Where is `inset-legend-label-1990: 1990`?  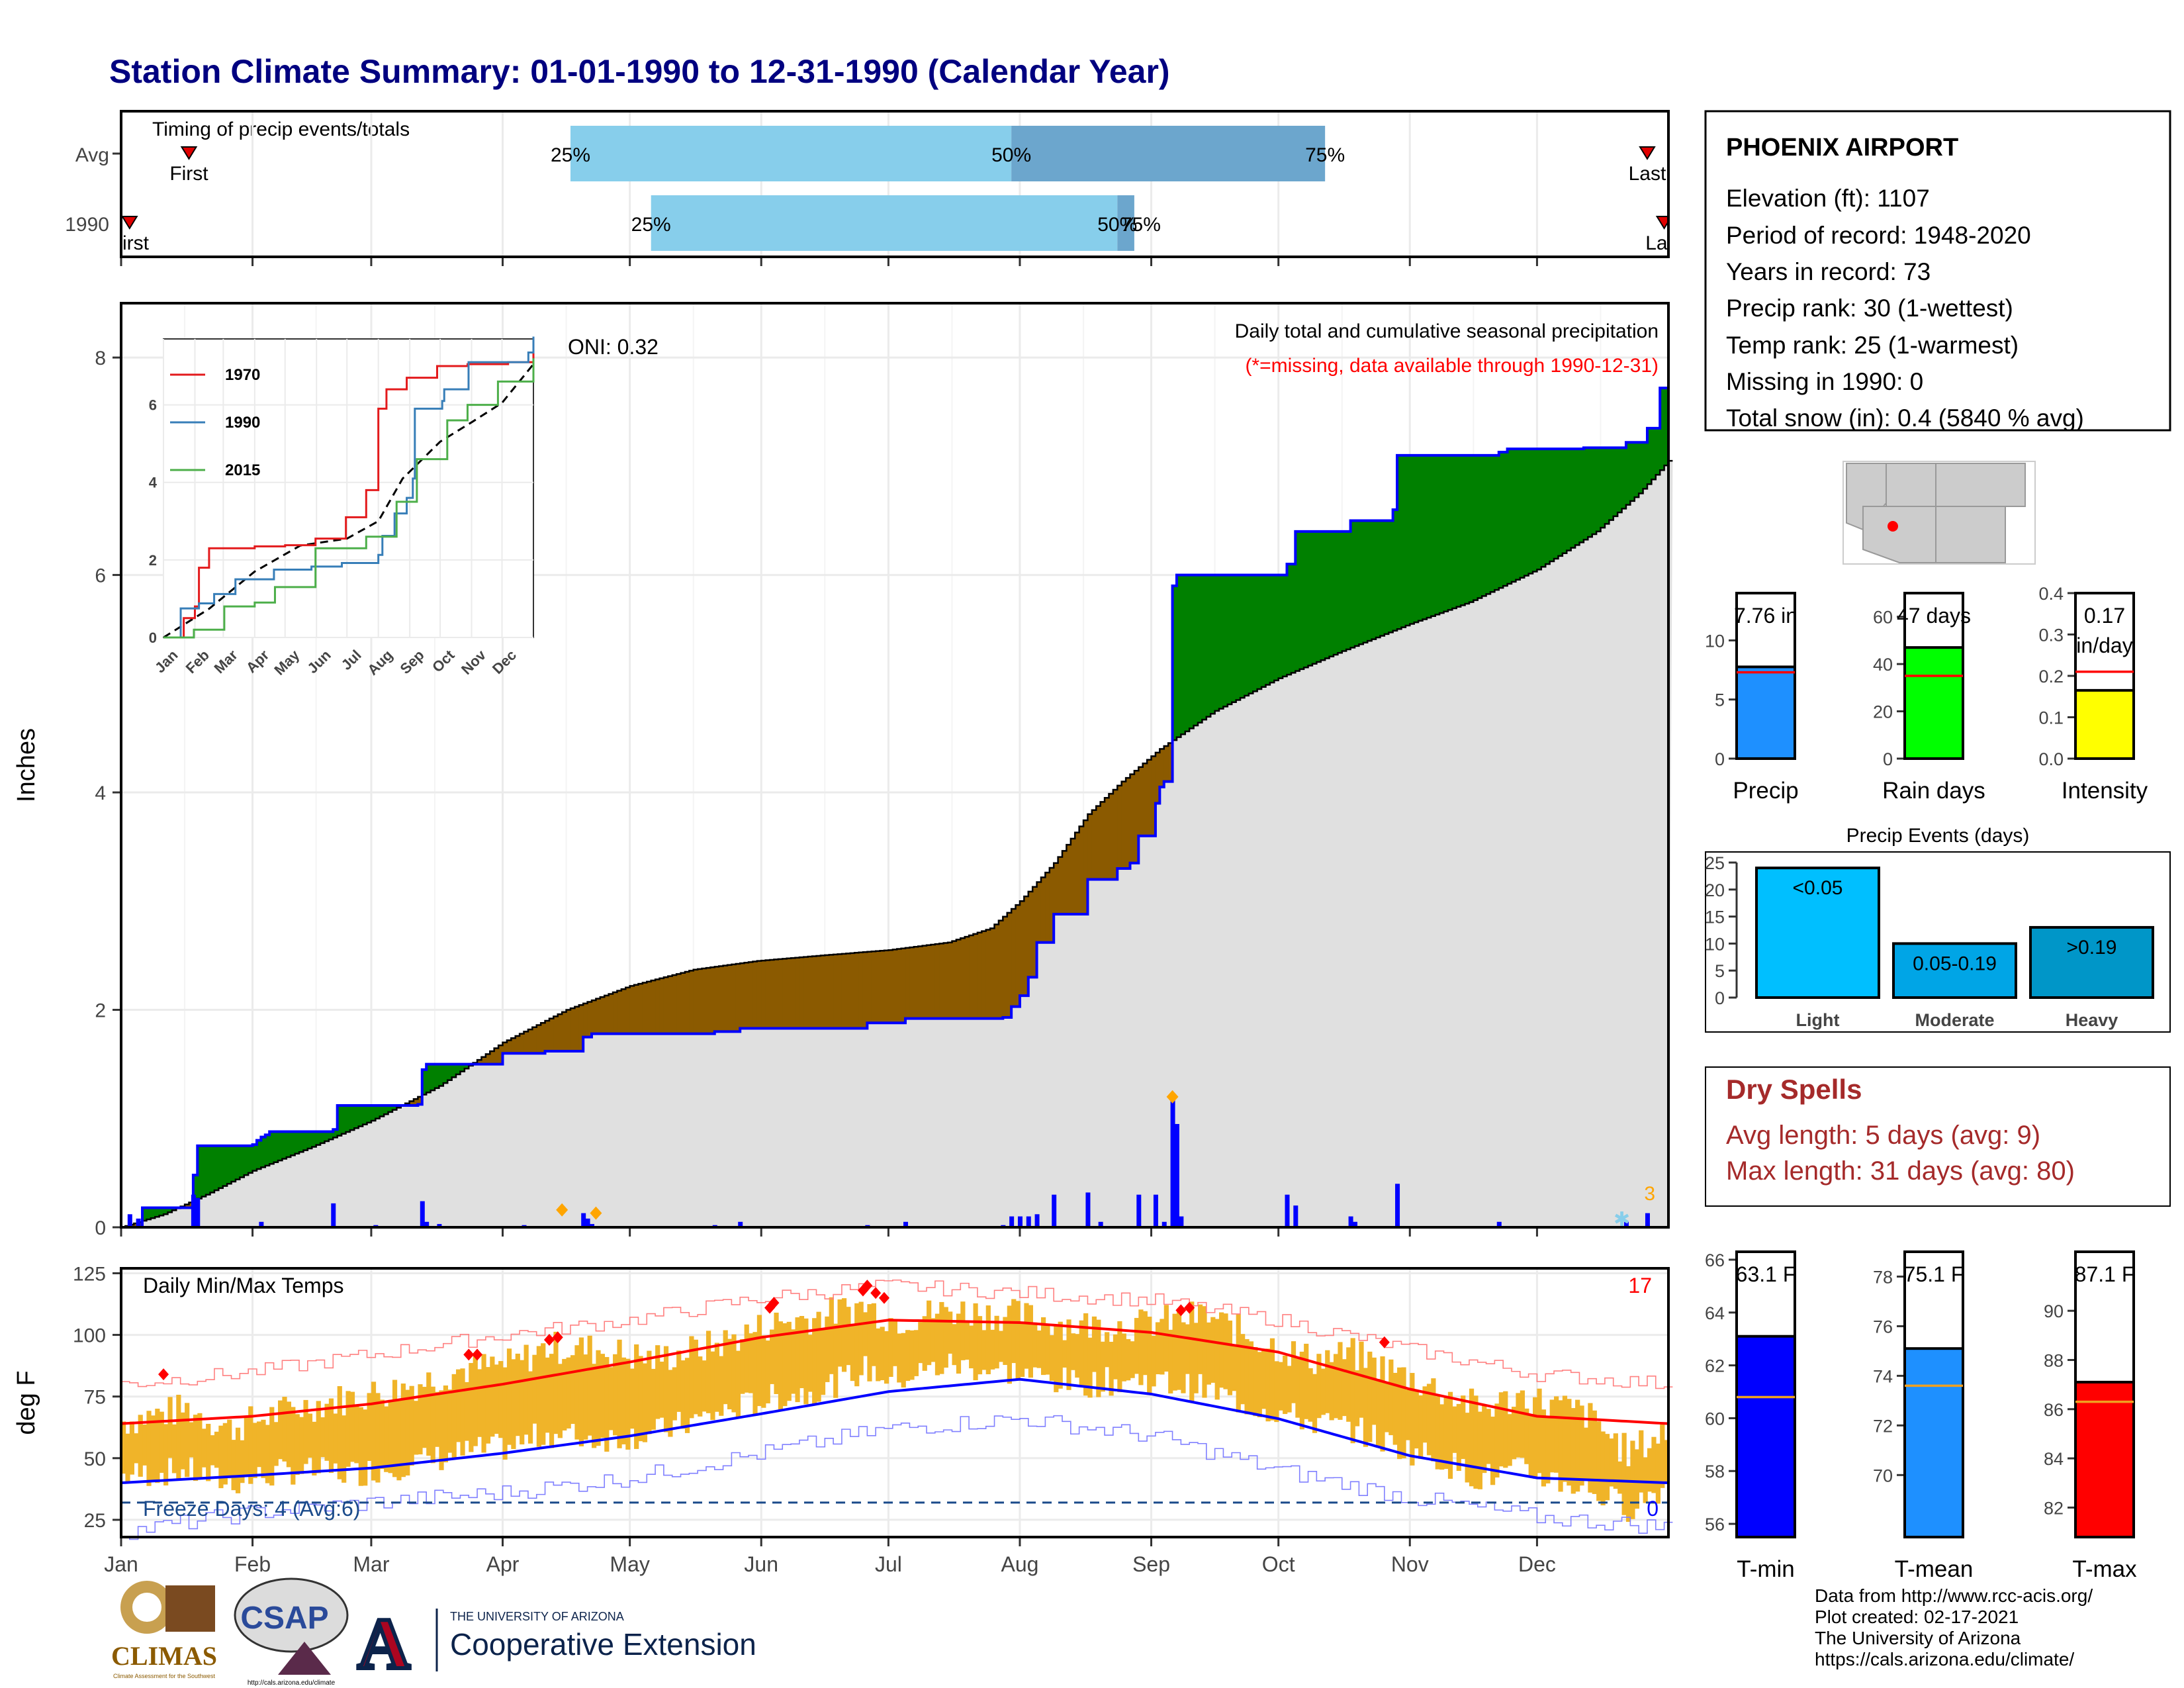 inset-legend-label-1990: 1990 is located at coordinates (242, 423).